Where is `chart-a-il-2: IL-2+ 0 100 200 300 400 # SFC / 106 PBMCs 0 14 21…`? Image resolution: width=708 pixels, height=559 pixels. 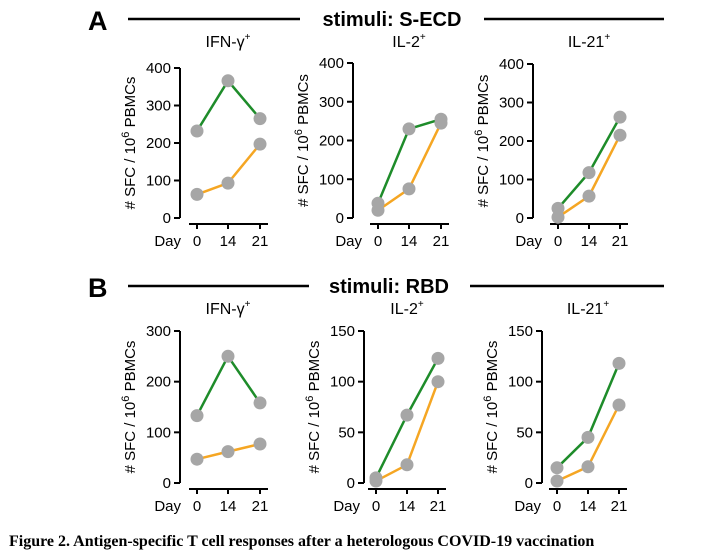 chart-a-il-2: IL-2+ 0 100 200 300 400 # SFC / 106 PBMCs 0 14 21… is located at coordinates (371, 141).